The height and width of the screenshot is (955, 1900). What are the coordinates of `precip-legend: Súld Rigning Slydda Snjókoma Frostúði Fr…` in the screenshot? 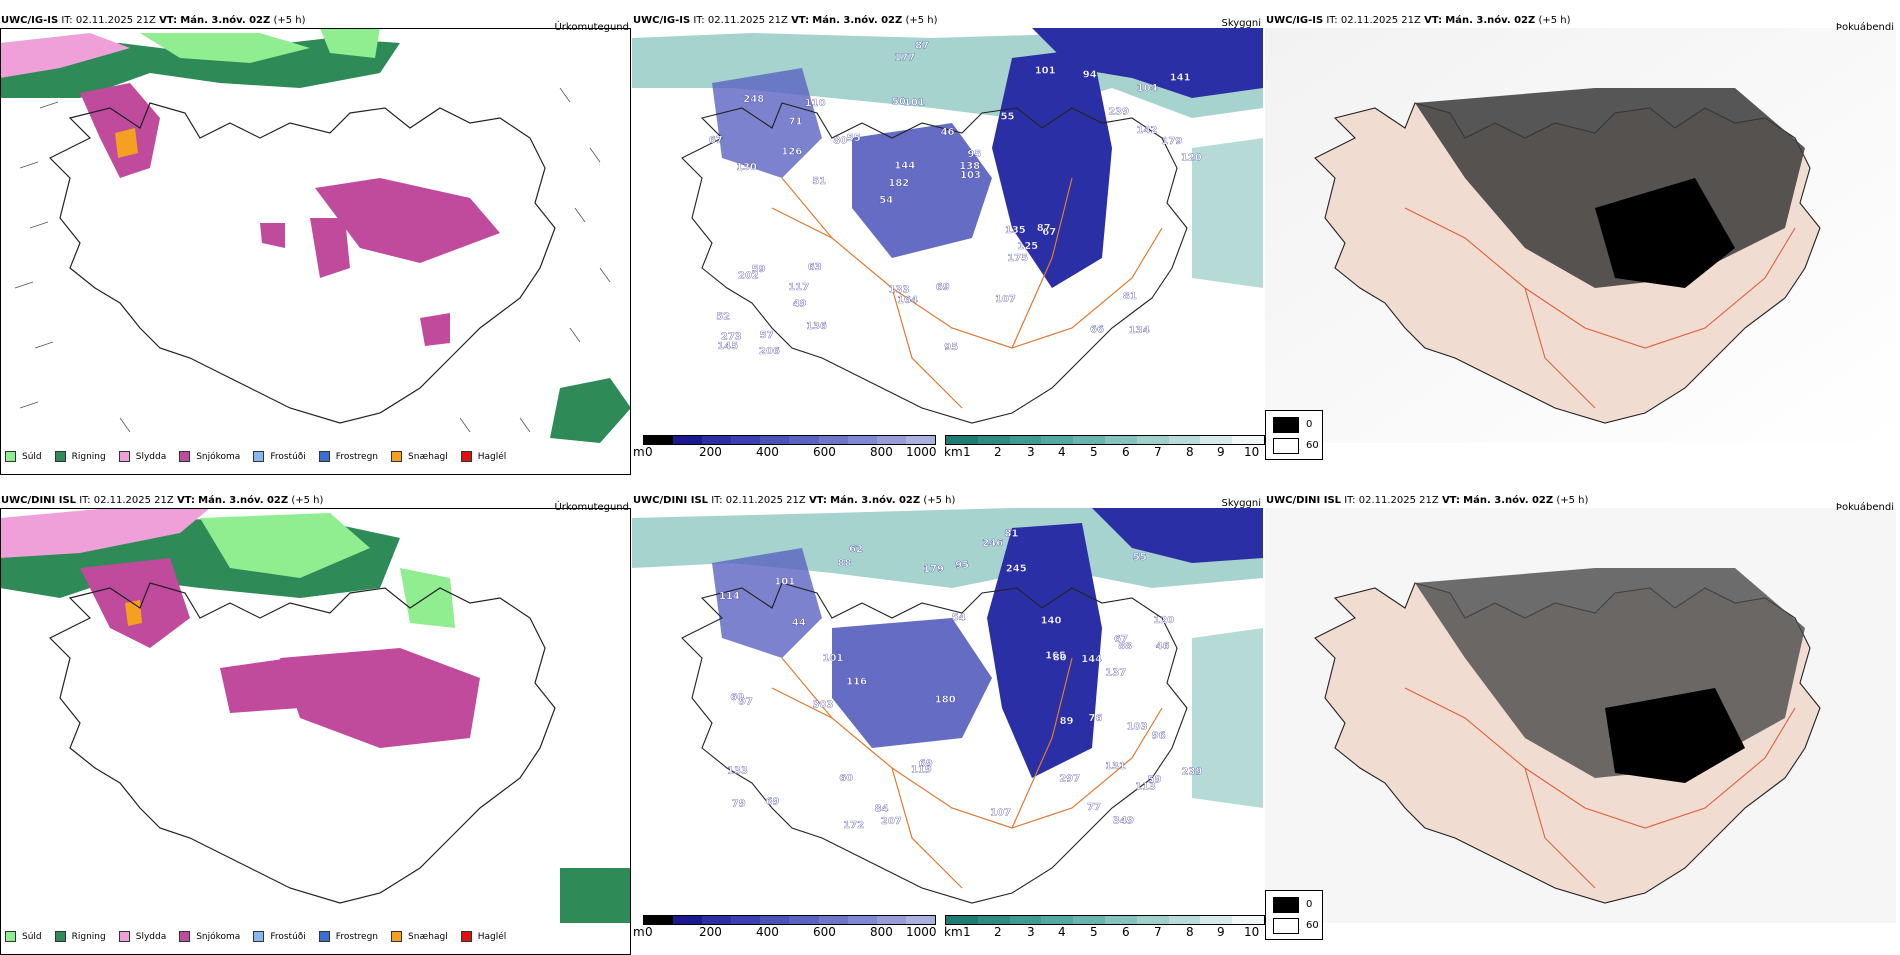 It's located at (262, 456).